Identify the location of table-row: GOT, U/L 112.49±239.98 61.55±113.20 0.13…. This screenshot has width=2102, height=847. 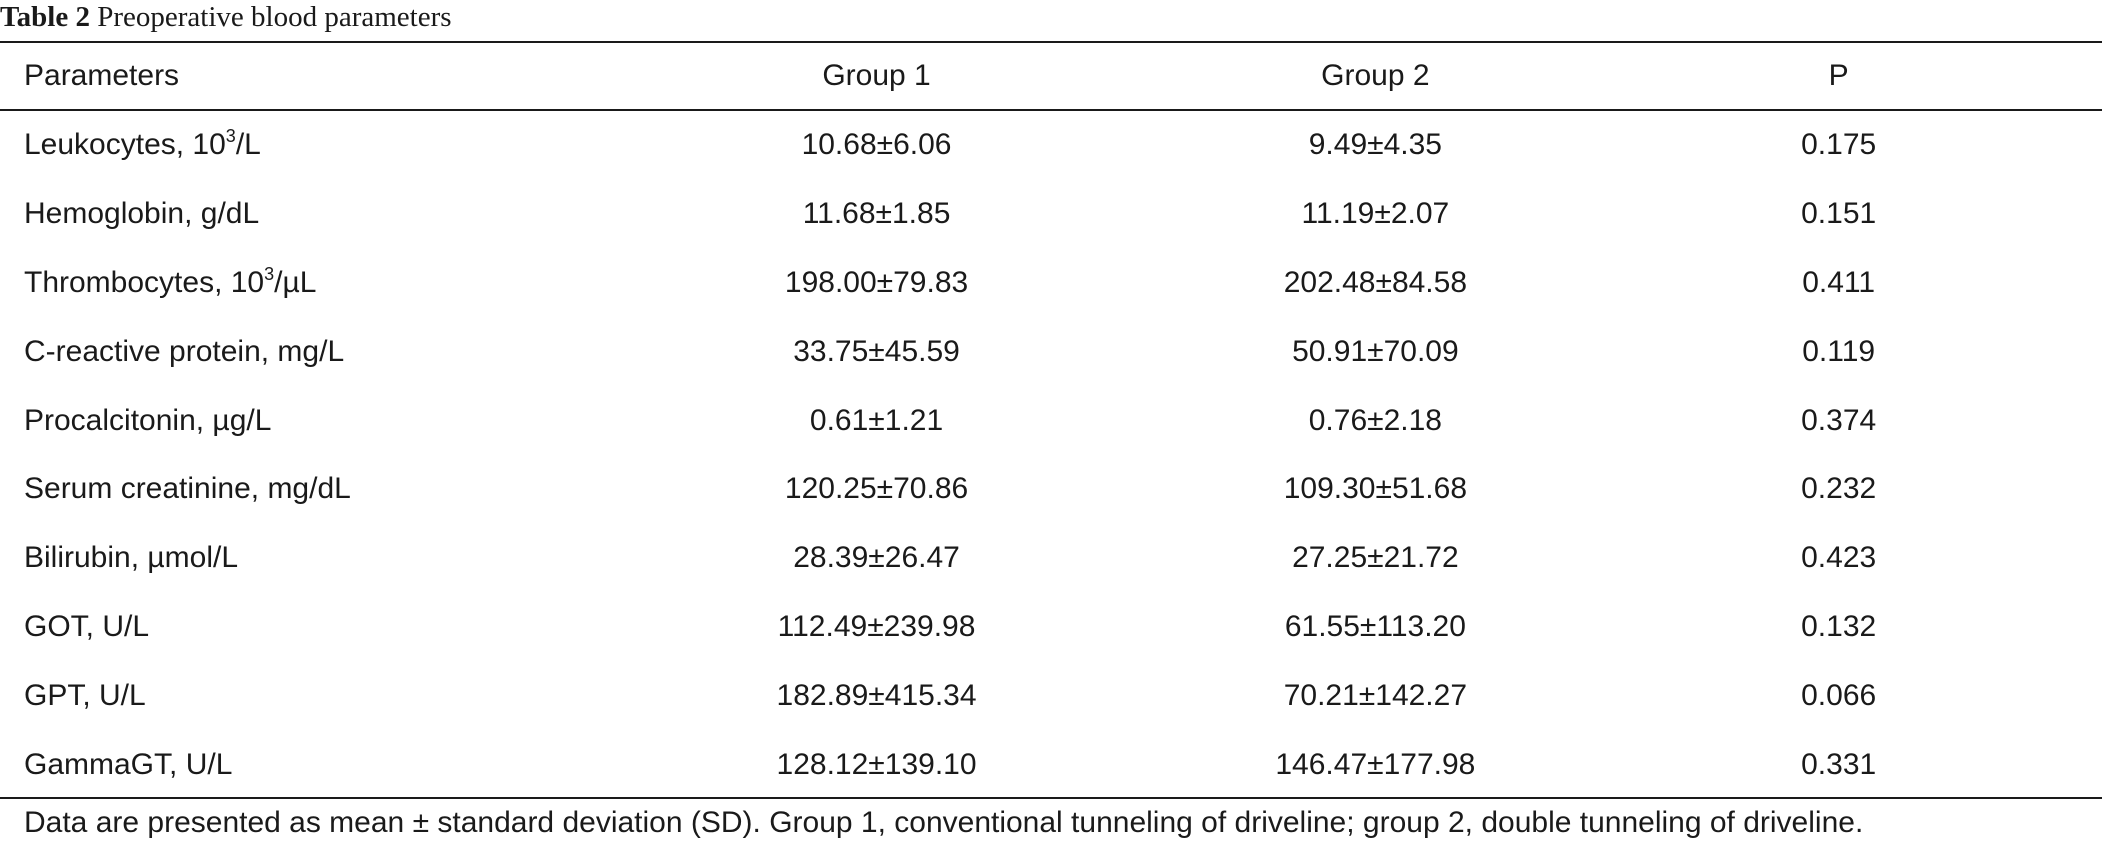
(1051, 627).